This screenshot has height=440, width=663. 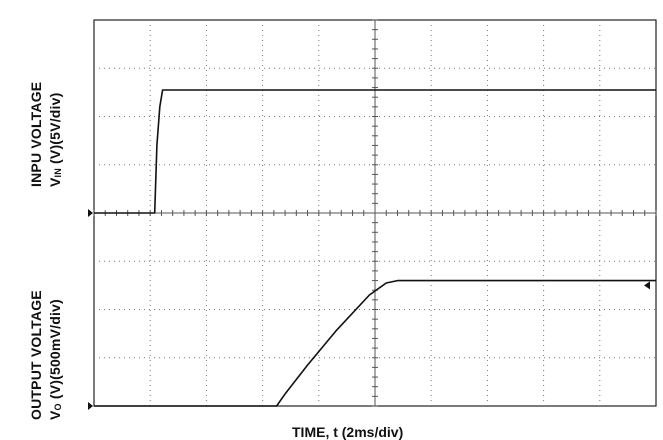 What do you see at coordinates (36, 355) in the screenshot?
I see `output-voltage-label-line1: OUTPUT VOLTAGE` at bounding box center [36, 355].